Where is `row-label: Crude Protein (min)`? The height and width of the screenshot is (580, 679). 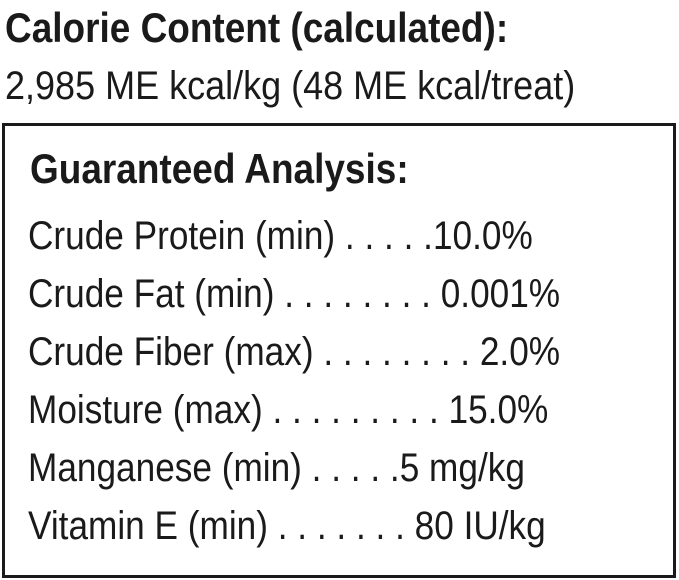 row-label: Crude Protein (min) is located at coordinates (182, 236).